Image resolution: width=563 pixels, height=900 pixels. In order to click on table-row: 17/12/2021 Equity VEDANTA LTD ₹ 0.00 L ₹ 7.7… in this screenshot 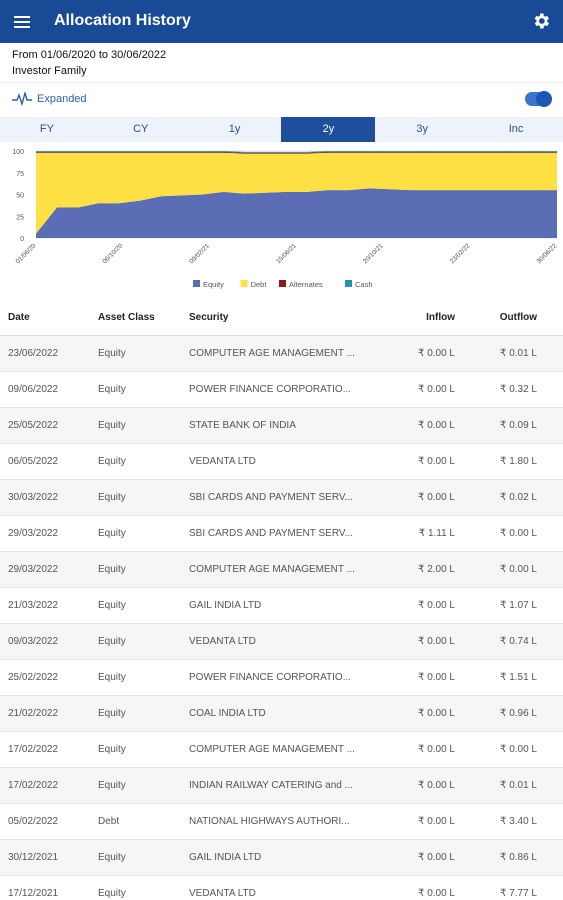, I will do `click(281, 888)`.